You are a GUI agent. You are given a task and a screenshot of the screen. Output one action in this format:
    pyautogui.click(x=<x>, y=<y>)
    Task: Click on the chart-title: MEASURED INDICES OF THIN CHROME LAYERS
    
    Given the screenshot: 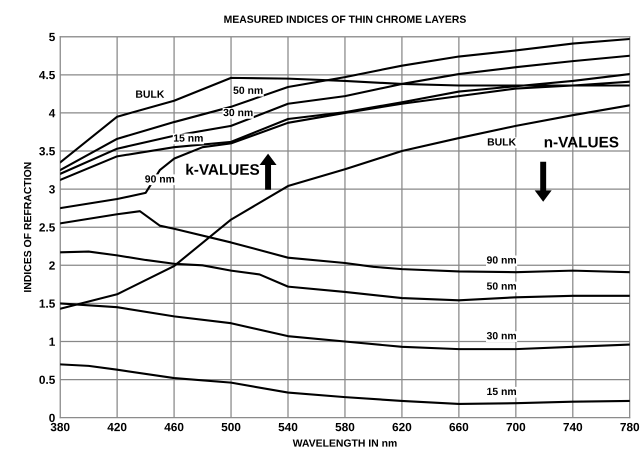 What is the action you would take?
    pyautogui.click(x=345, y=19)
    